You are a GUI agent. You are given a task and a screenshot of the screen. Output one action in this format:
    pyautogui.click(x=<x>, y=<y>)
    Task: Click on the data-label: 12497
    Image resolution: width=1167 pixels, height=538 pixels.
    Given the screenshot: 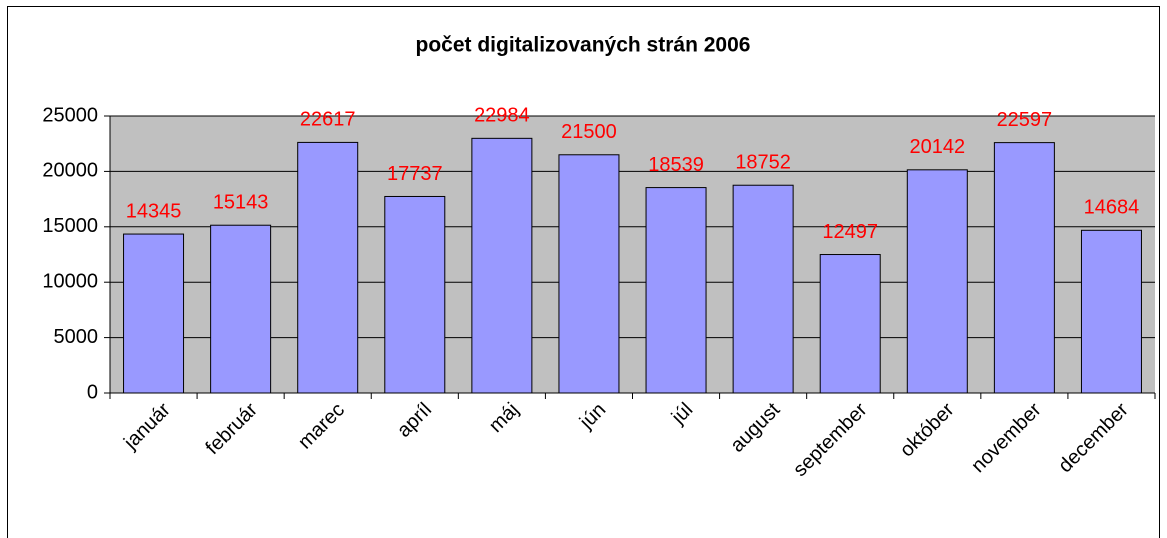 What is the action you would take?
    pyautogui.click(x=850, y=232)
    